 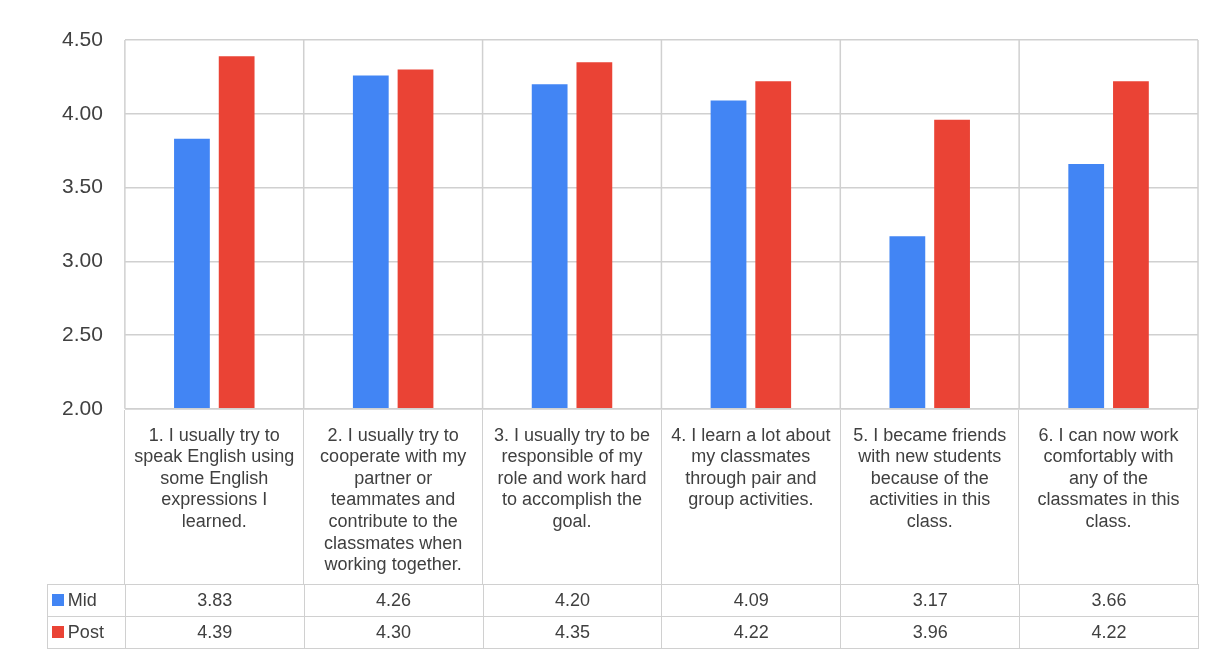 What do you see at coordinates (930, 632) in the screenshot?
I see `data-label: 3.96` at bounding box center [930, 632].